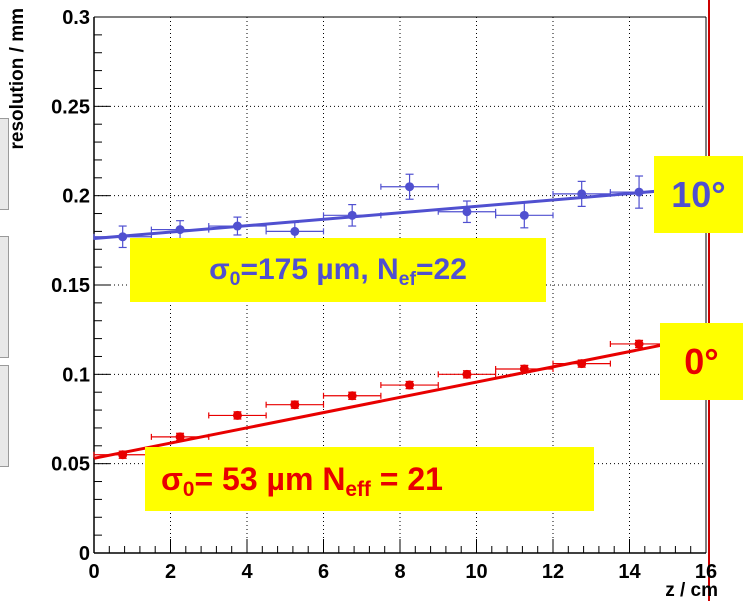 The width and height of the screenshot is (743, 601). What do you see at coordinates (629, 572) in the screenshot?
I see `x-tick-label: 14` at bounding box center [629, 572].